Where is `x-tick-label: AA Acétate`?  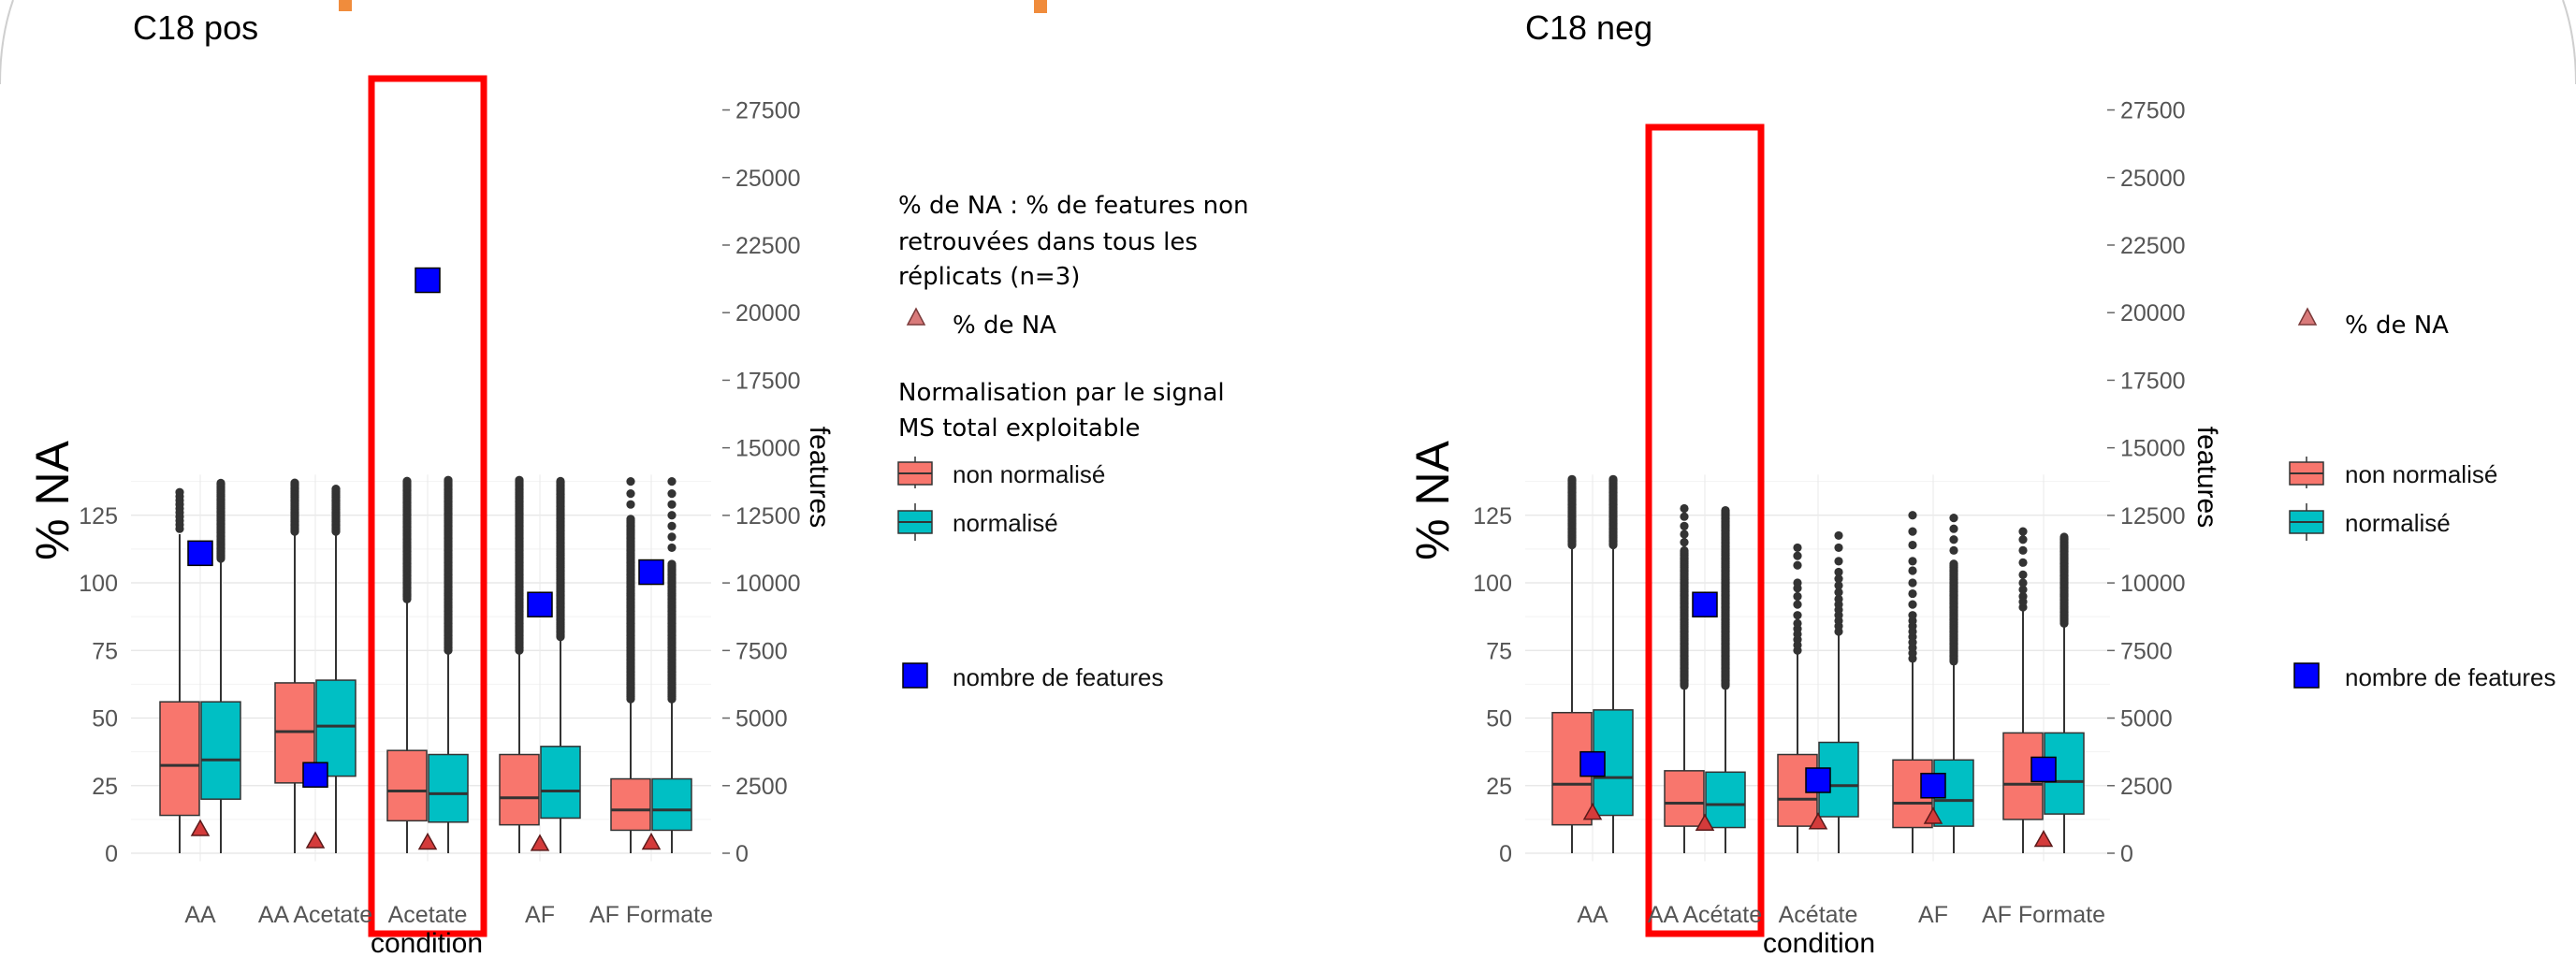 x-tick-label: AA Acétate is located at coordinates (1705, 915).